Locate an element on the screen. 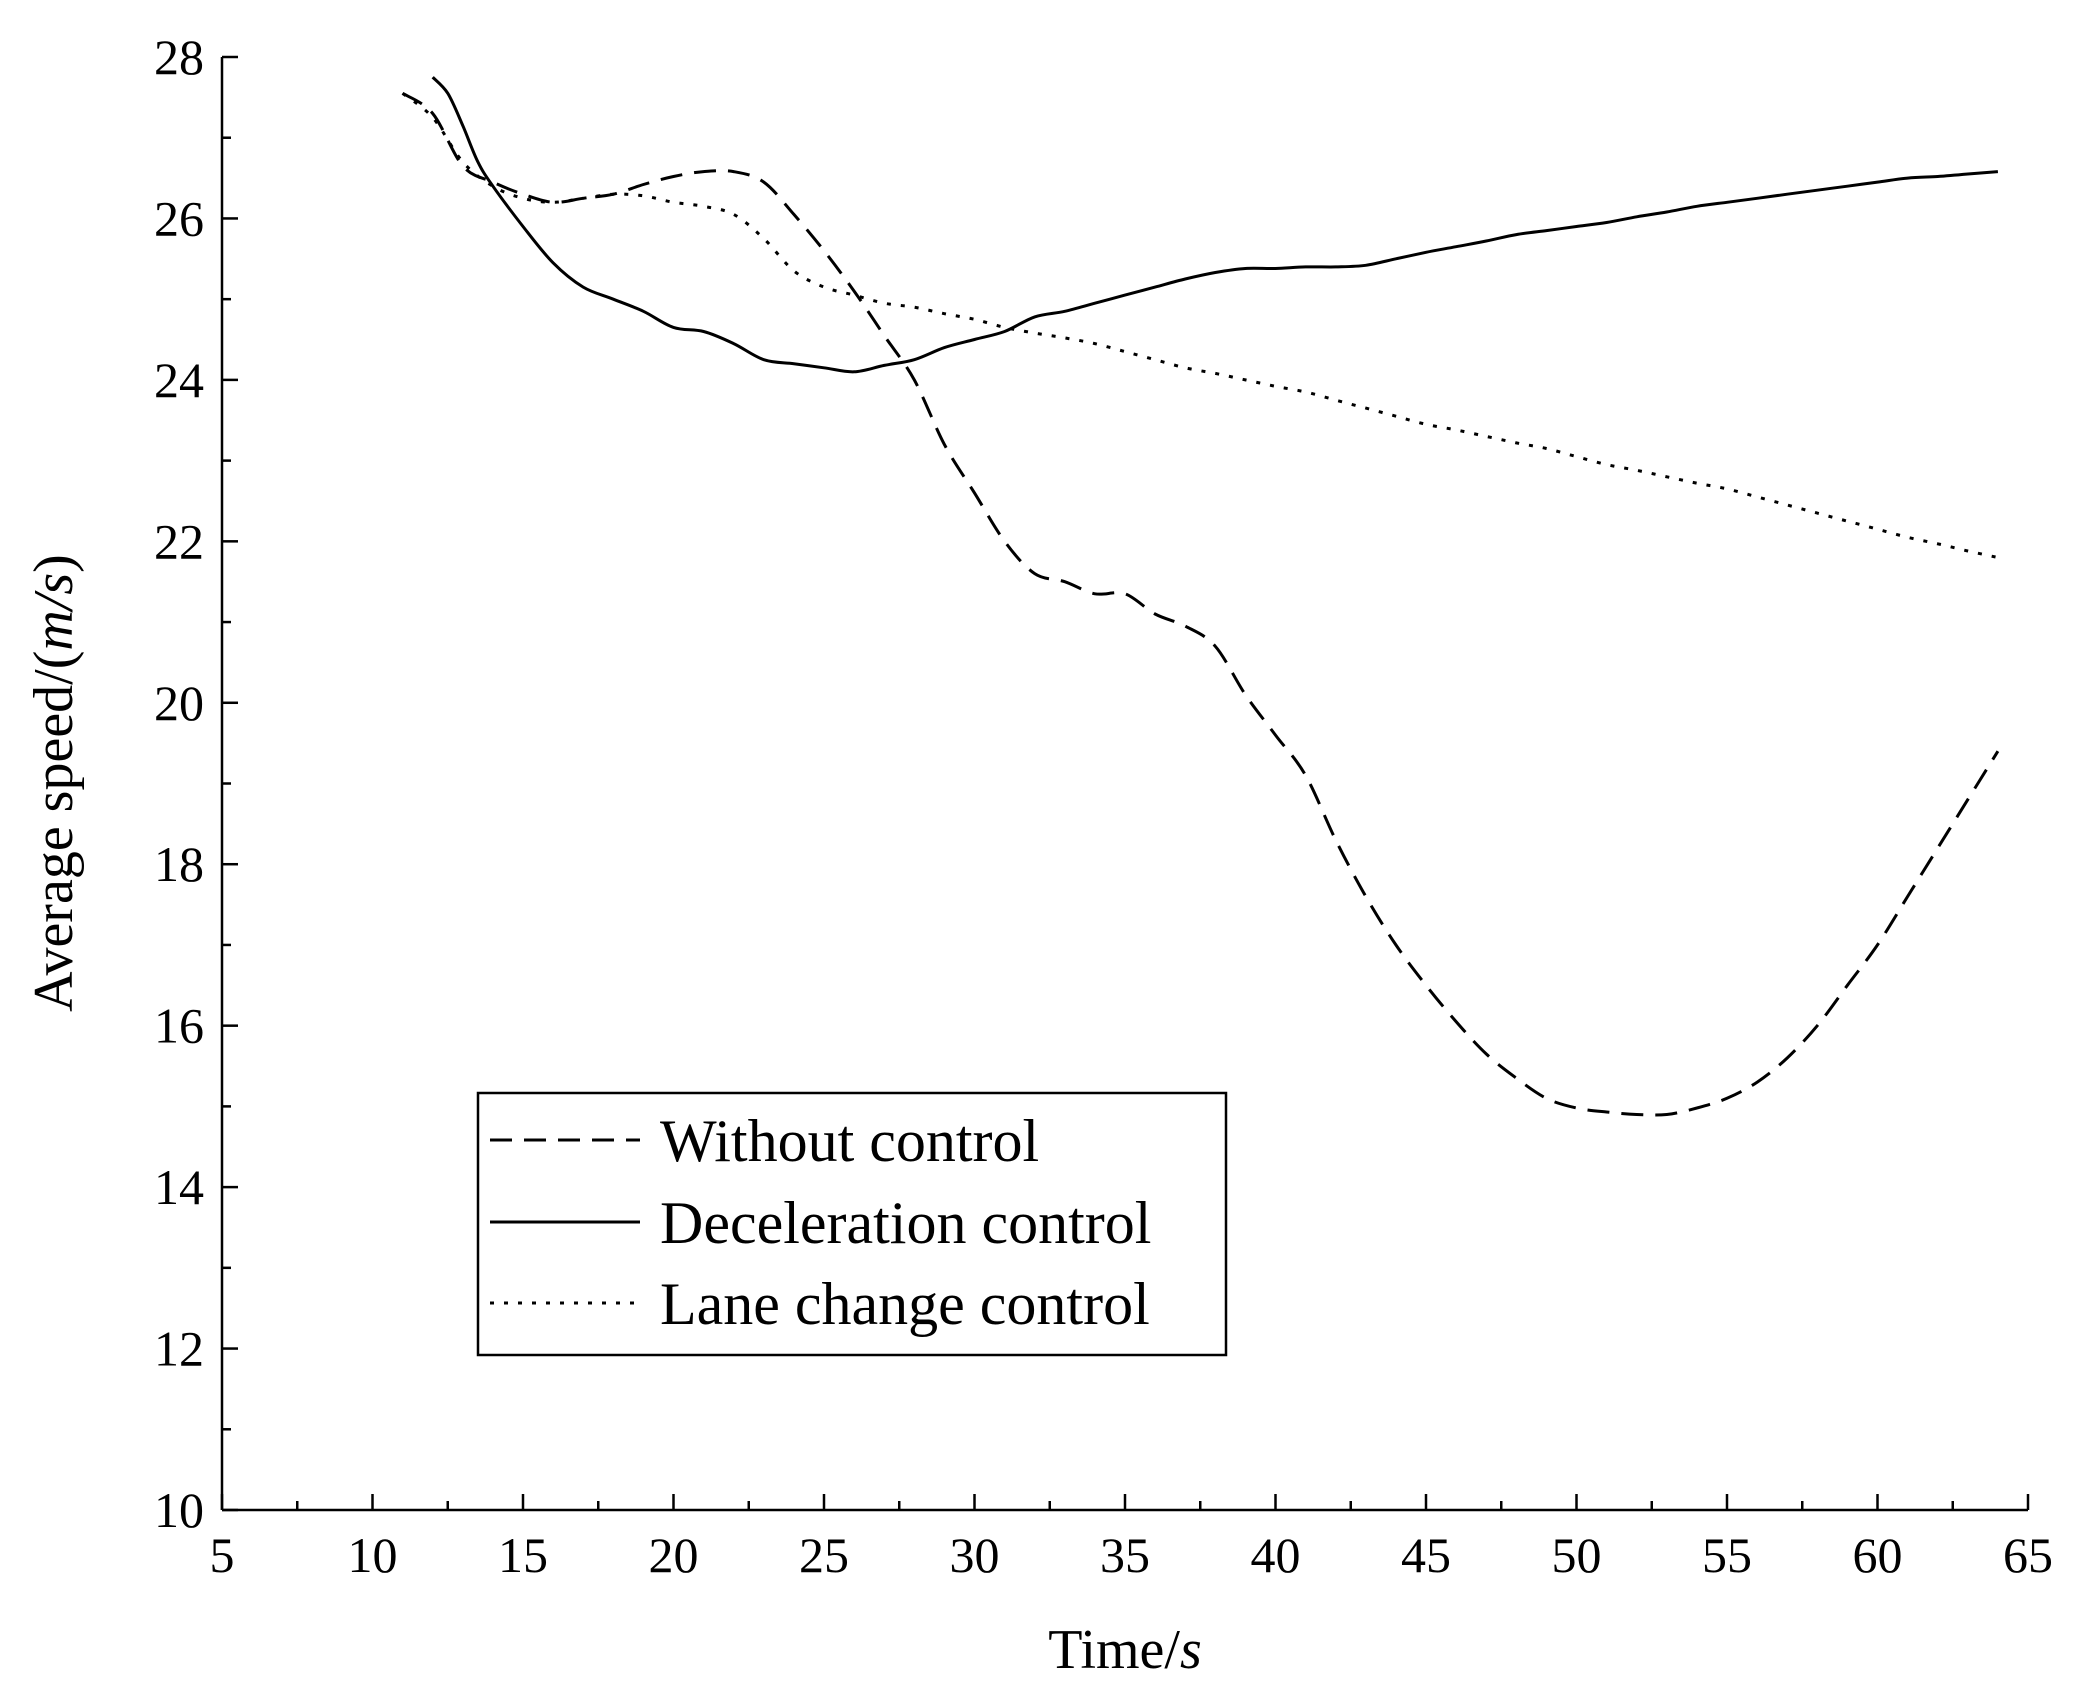 The width and height of the screenshot is (2073, 1694). legend-label-lane-change-control: Lane change control is located at coordinates (905, 1304).